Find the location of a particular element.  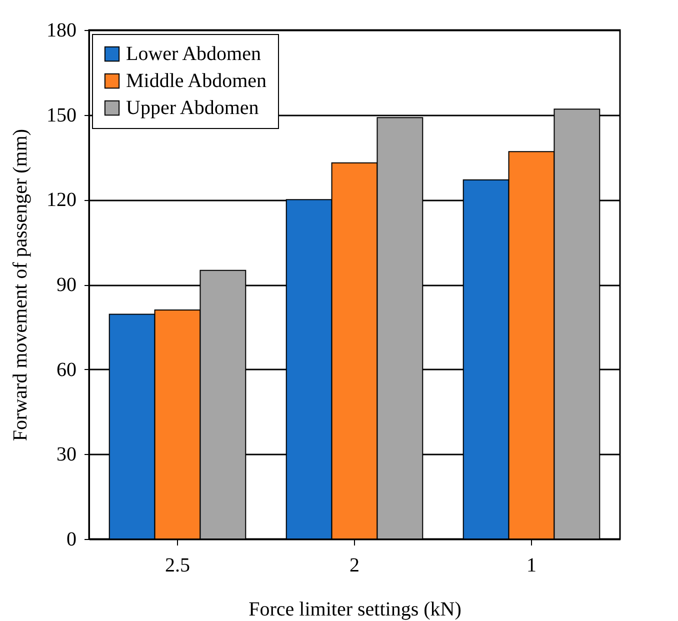

y-tick-label: 60 is located at coordinates (66, 369).